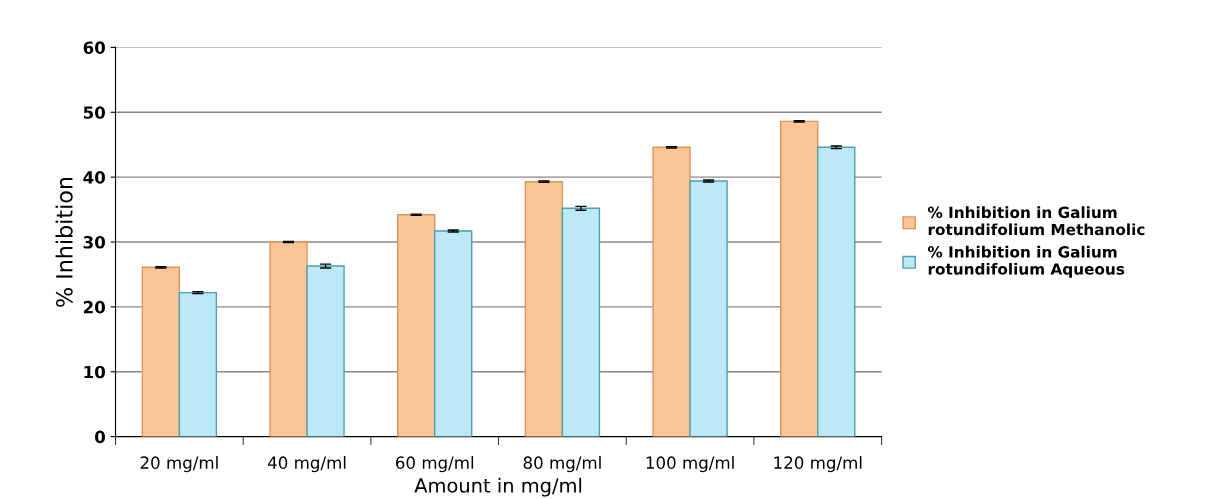  What do you see at coordinates (100, 437) in the screenshot?
I see `y-tick-label: 0` at bounding box center [100, 437].